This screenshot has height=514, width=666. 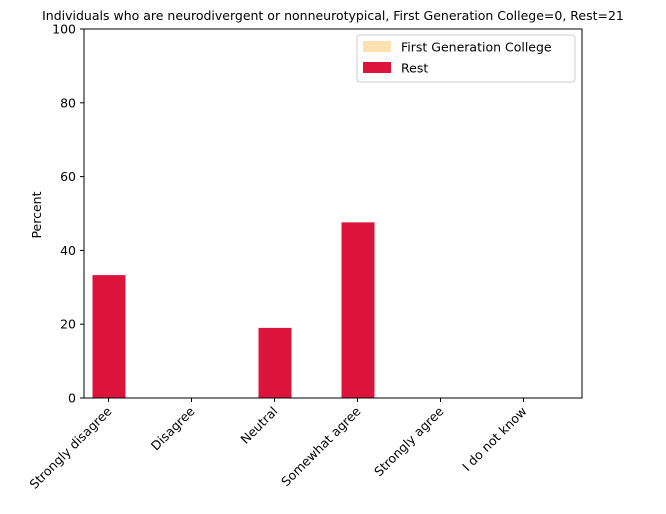 I want to click on y-tick-label: 60, so click(x=68, y=176).